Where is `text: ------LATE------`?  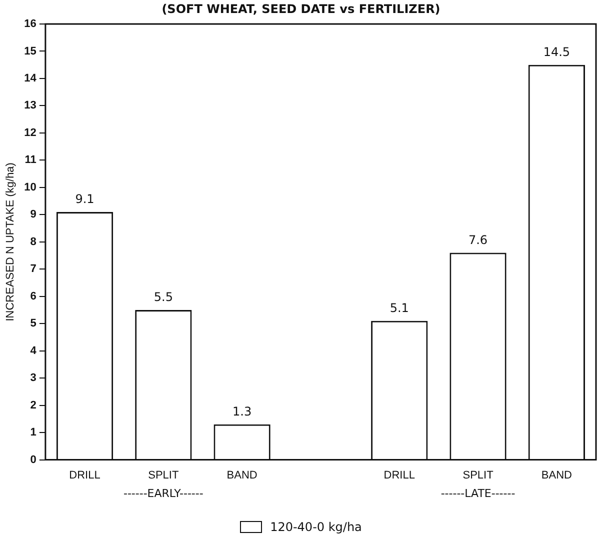
text: ------LATE------ is located at coordinates (478, 493).